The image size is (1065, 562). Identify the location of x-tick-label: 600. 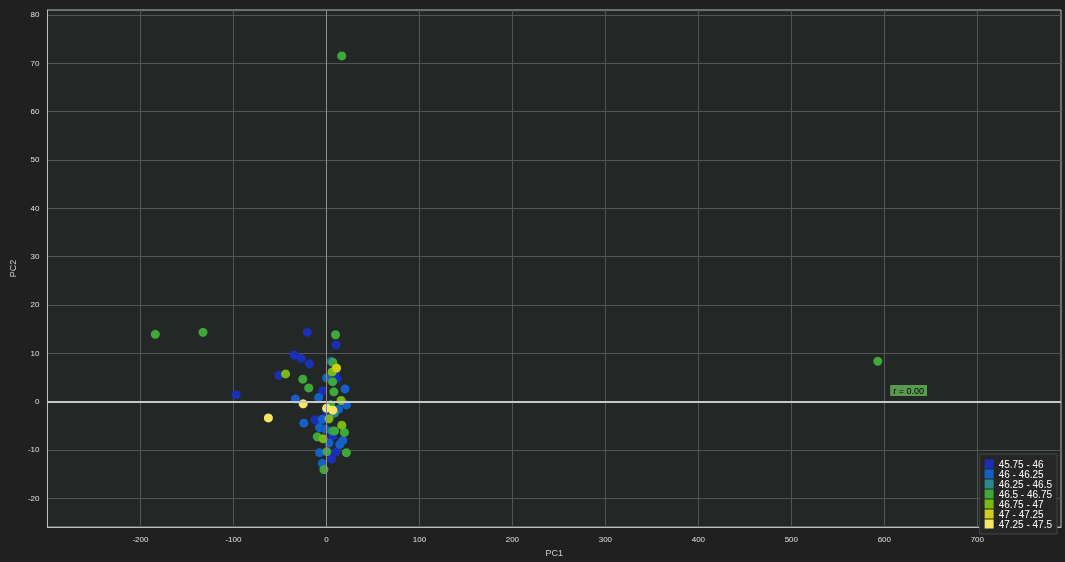
(884, 539).